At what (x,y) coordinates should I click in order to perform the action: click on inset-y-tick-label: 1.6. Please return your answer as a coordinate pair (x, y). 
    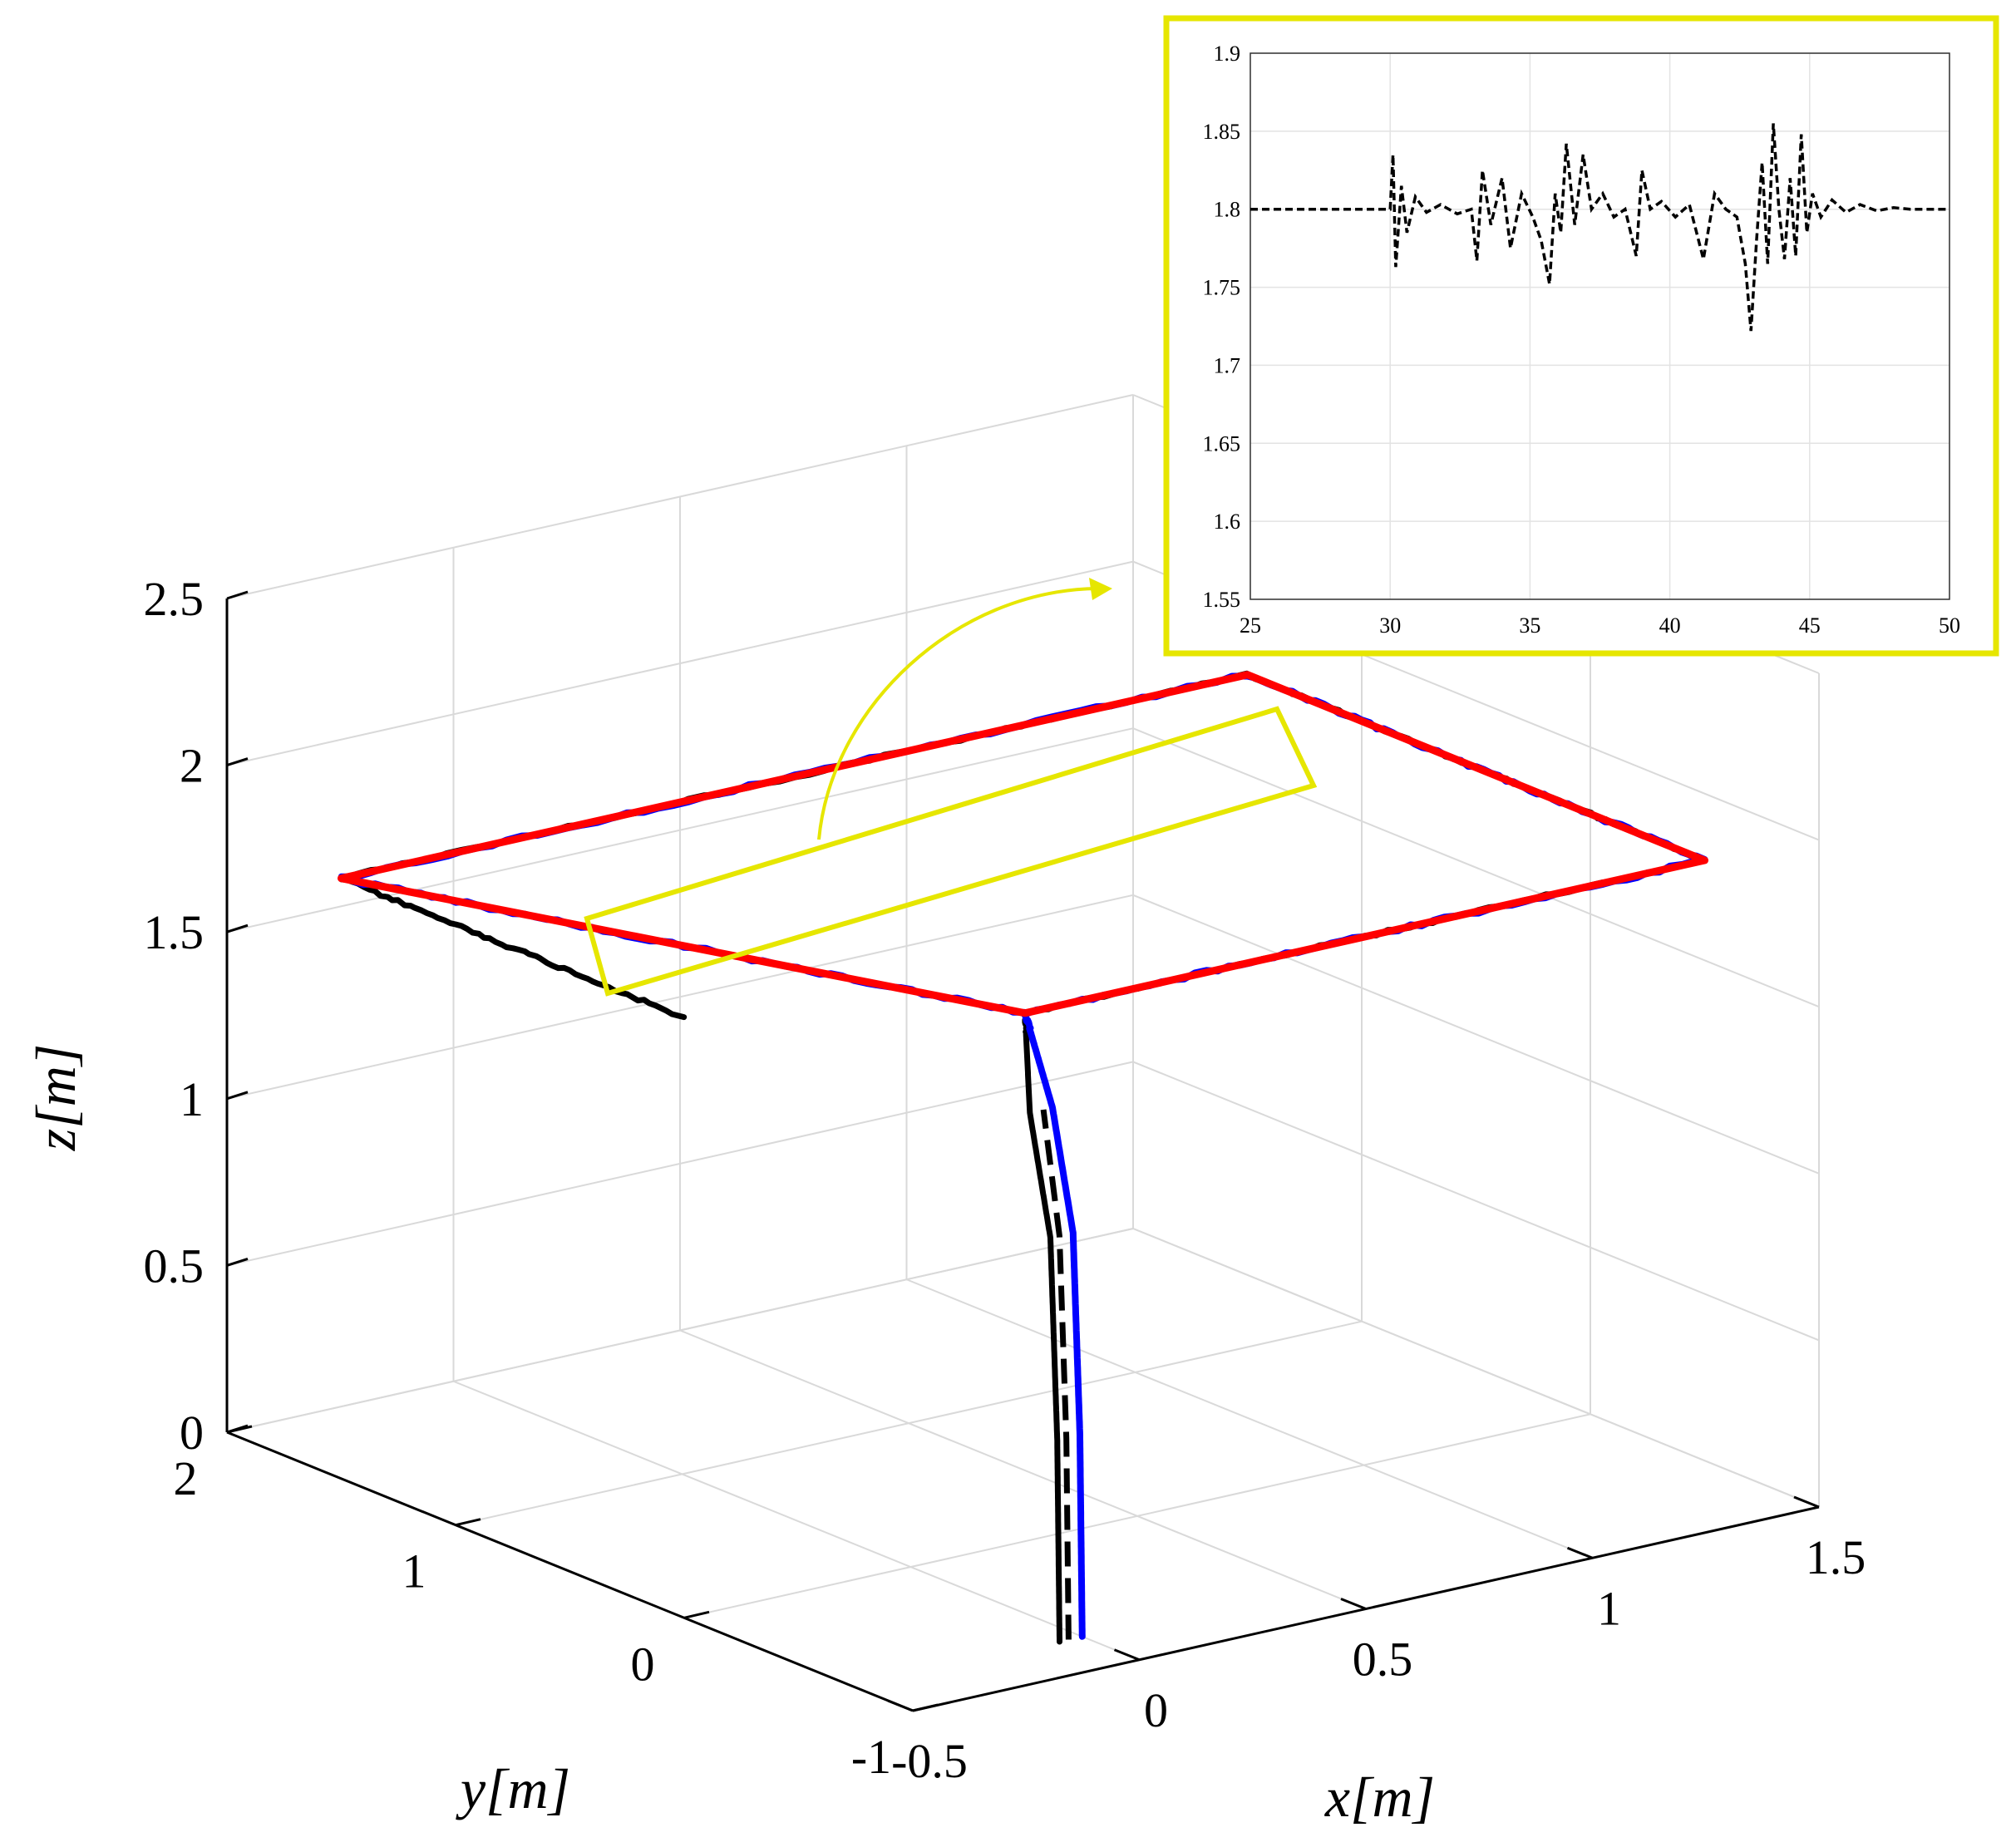
    Looking at the image, I should click on (1227, 522).